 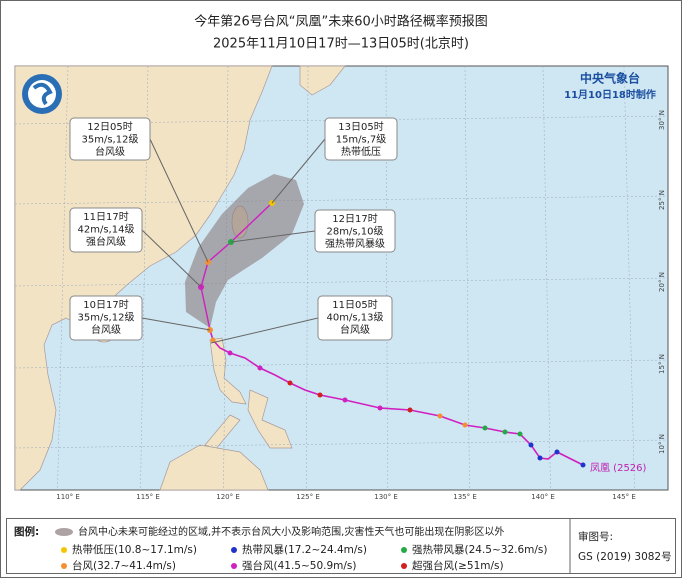 I want to click on lat-label: 10° N, so click(x=662, y=444).